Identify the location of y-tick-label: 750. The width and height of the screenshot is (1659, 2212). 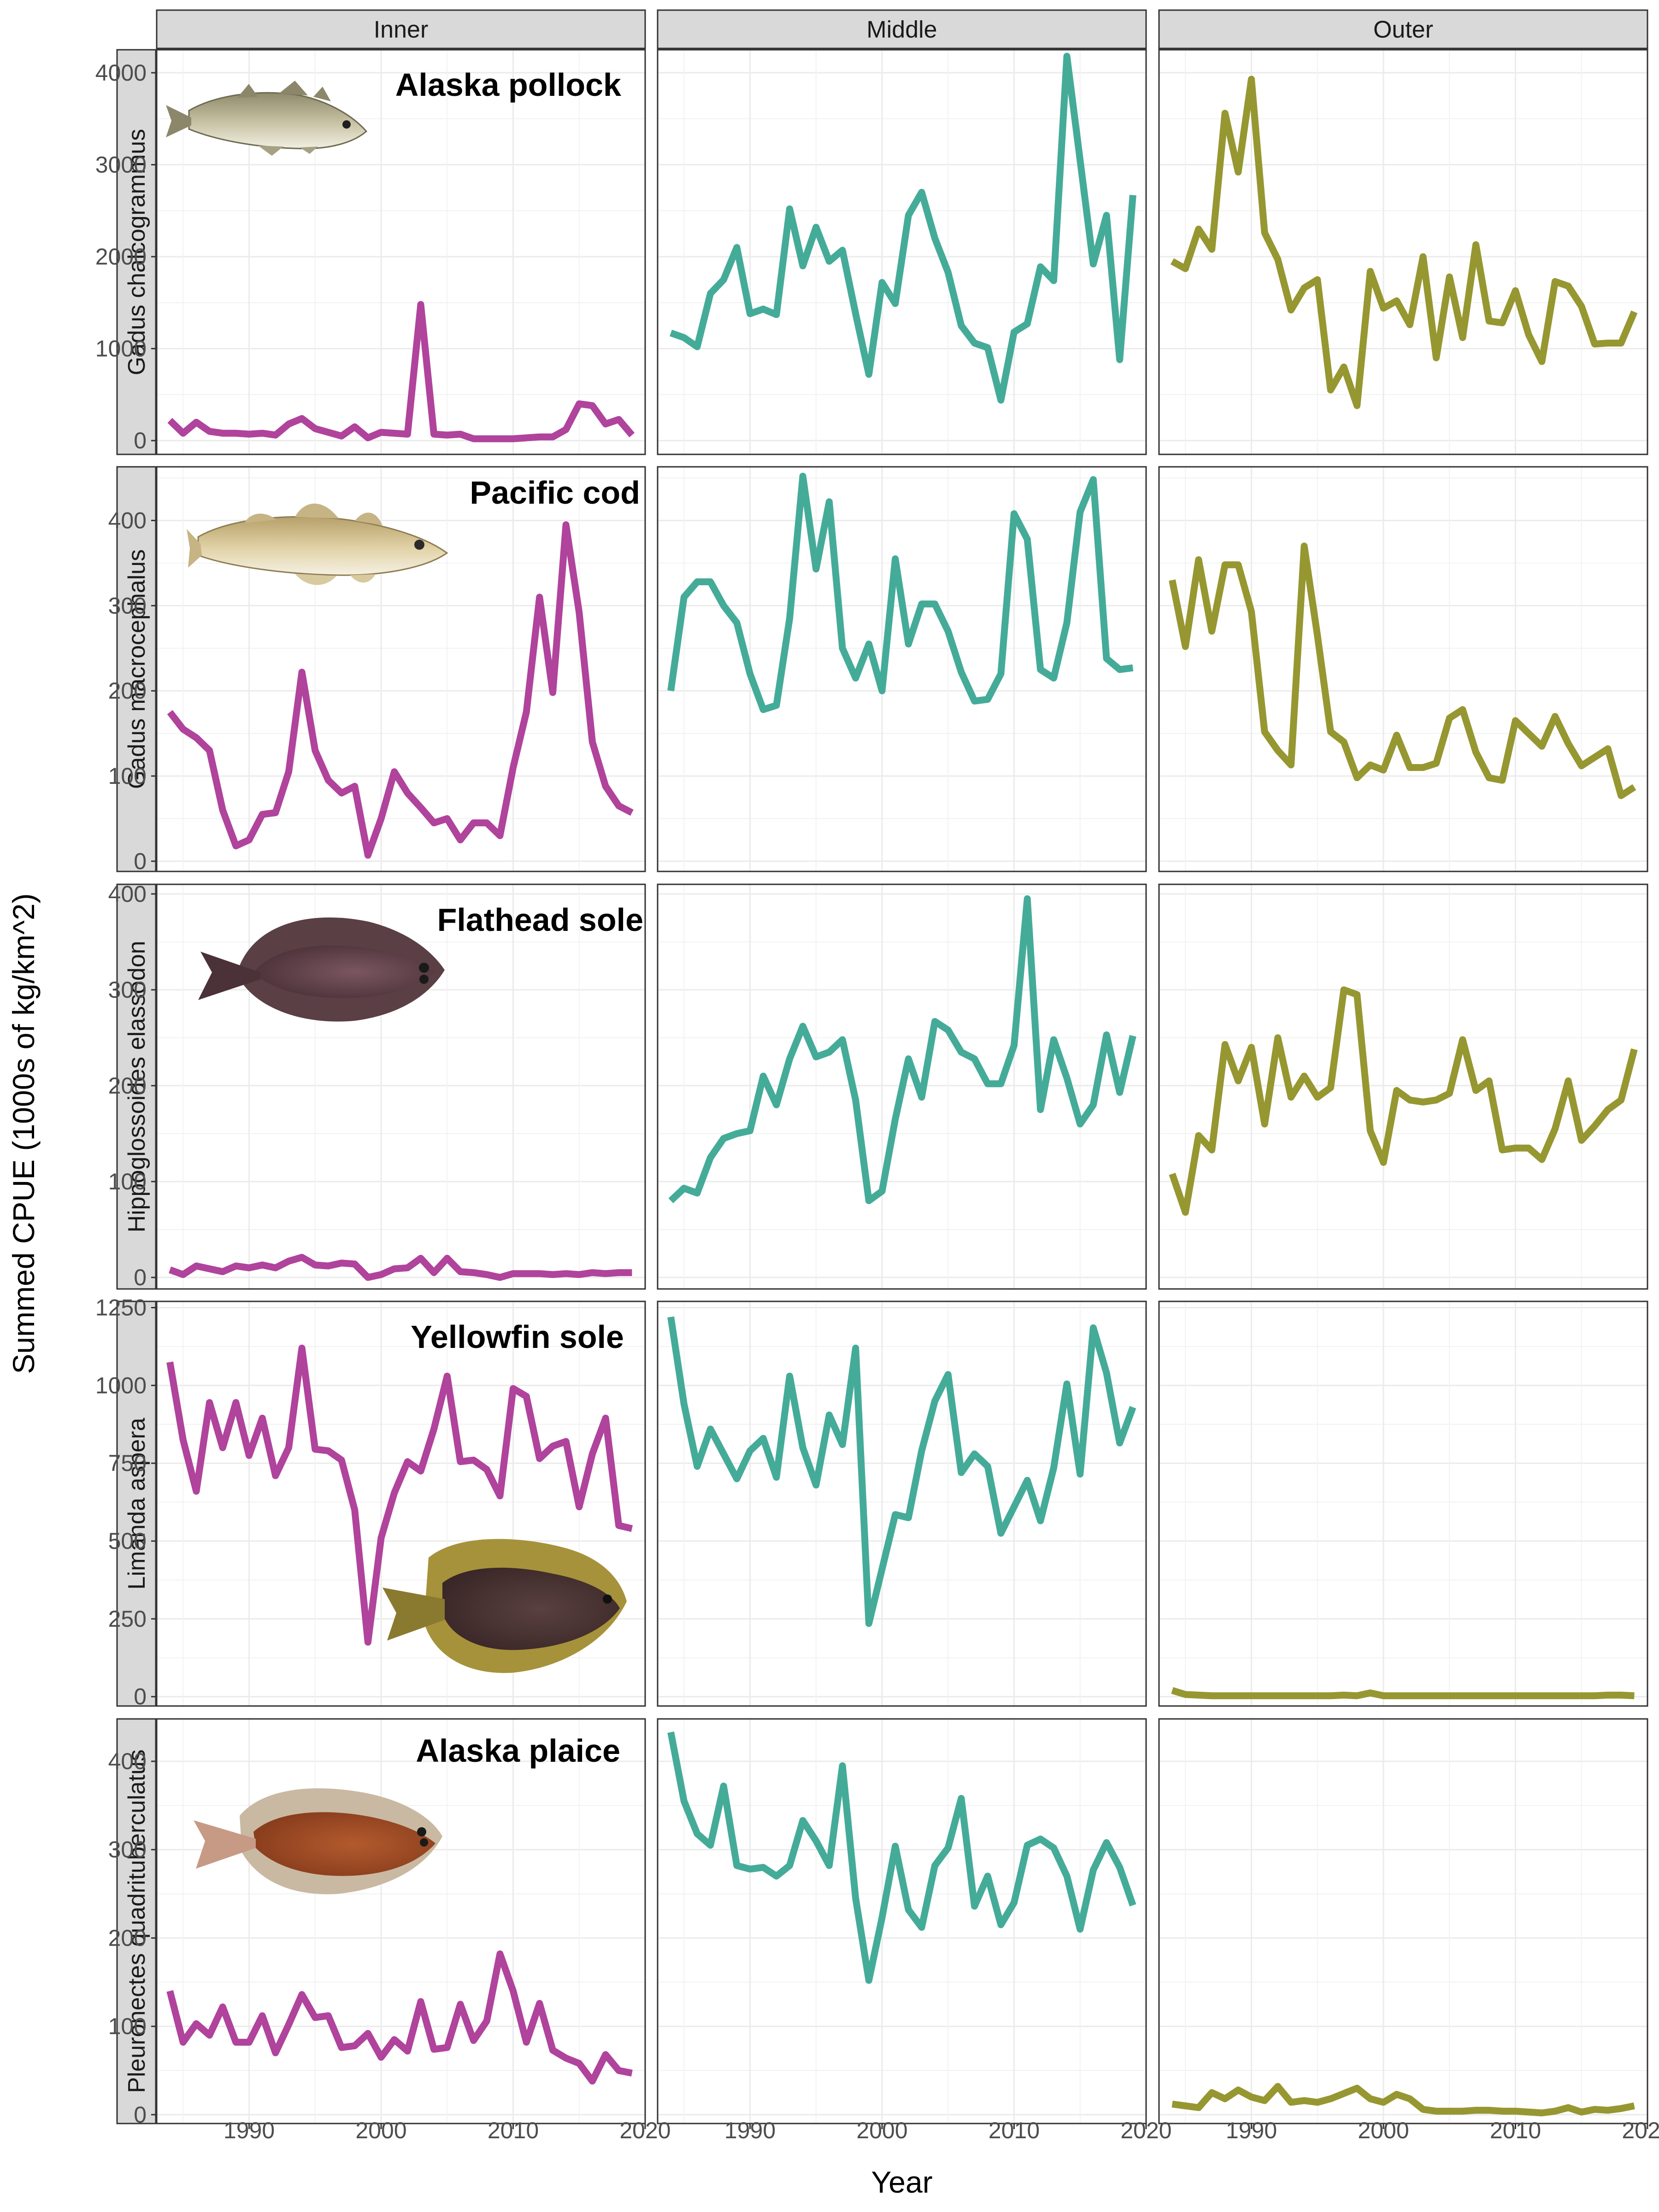
(127, 1463).